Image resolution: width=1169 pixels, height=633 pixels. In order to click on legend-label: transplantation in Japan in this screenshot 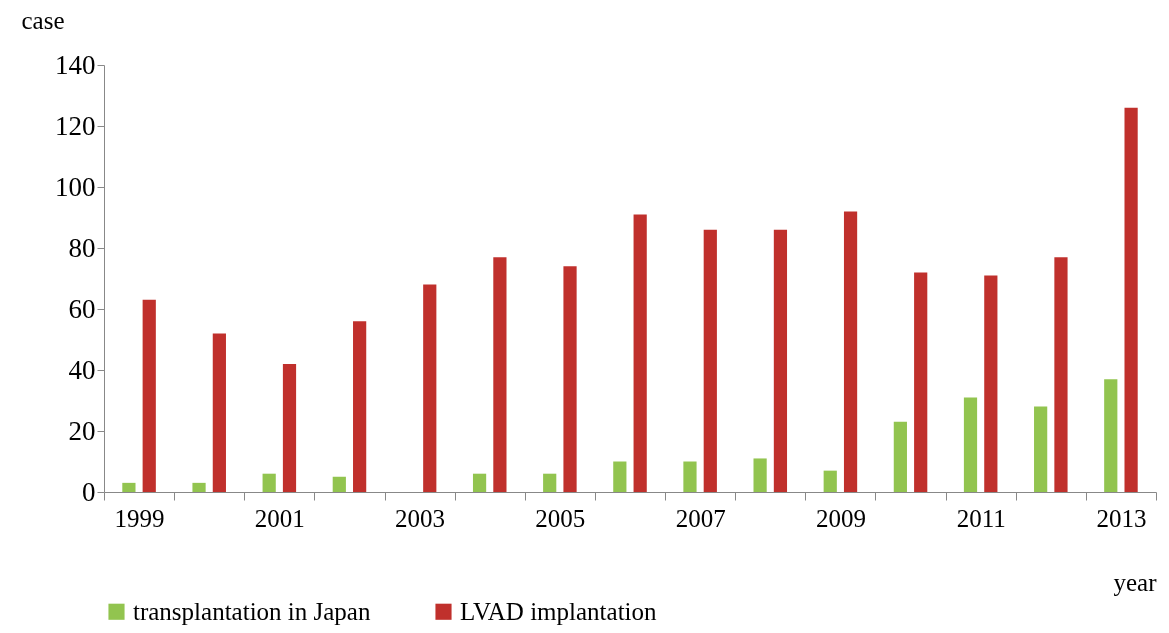, I will do `click(252, 611)`.